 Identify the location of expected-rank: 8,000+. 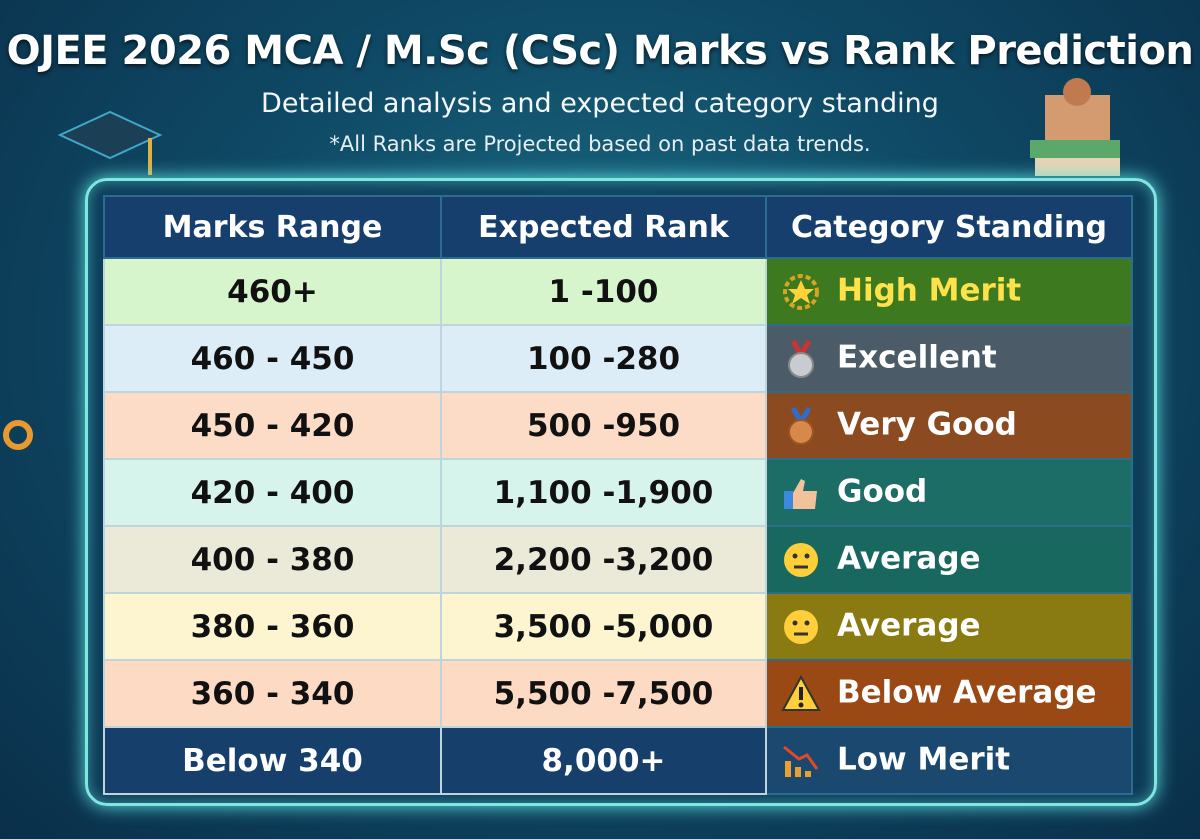
(603, 760).